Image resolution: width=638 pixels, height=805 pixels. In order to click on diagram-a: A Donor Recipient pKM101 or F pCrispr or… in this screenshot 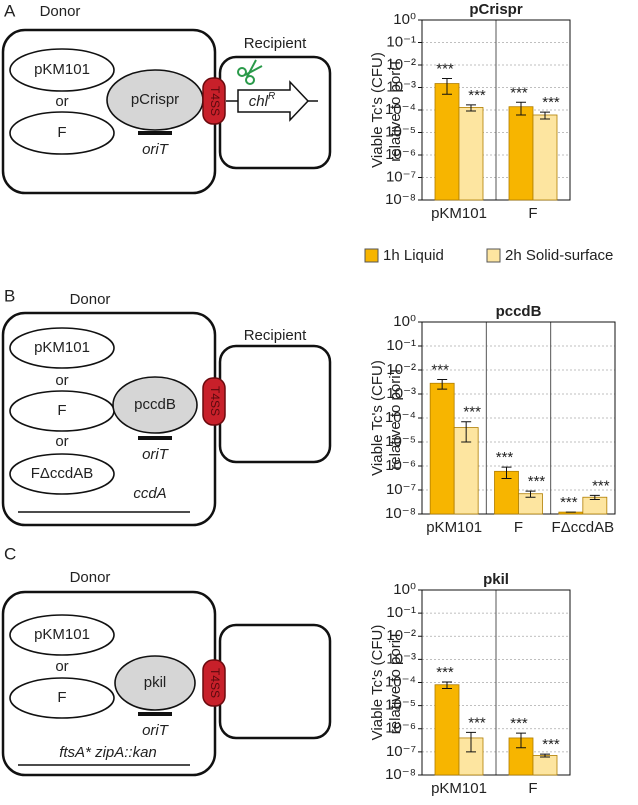, I will do `click(166, 98)`.